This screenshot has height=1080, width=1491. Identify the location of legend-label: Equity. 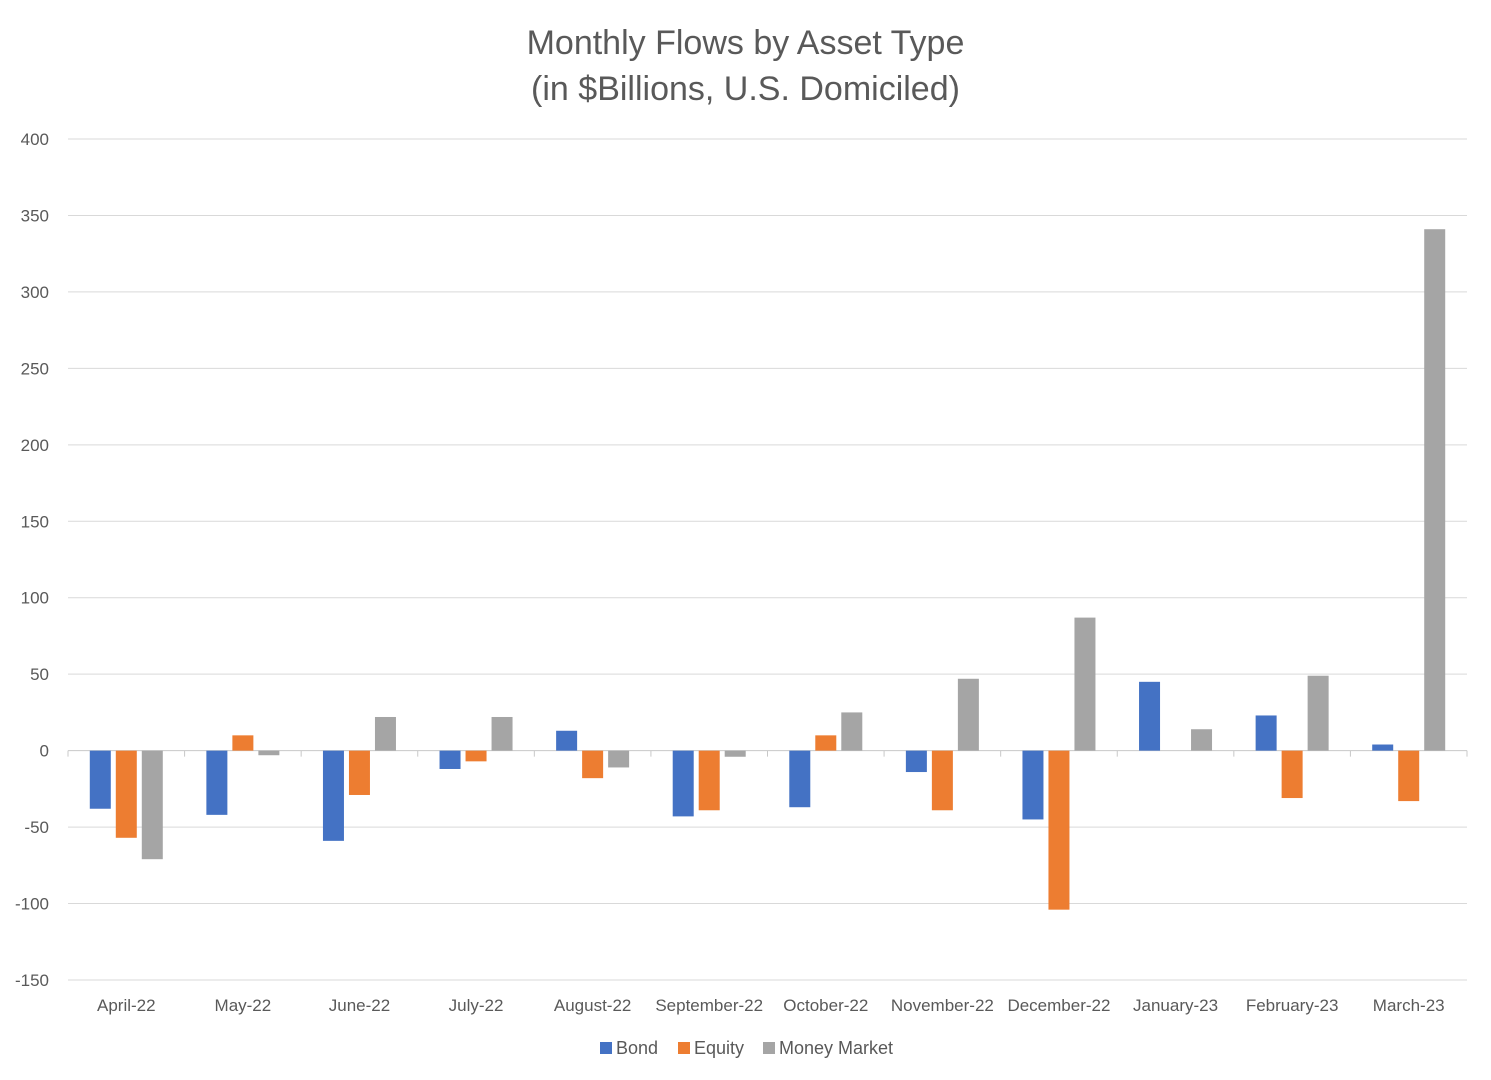
(719, 1048).